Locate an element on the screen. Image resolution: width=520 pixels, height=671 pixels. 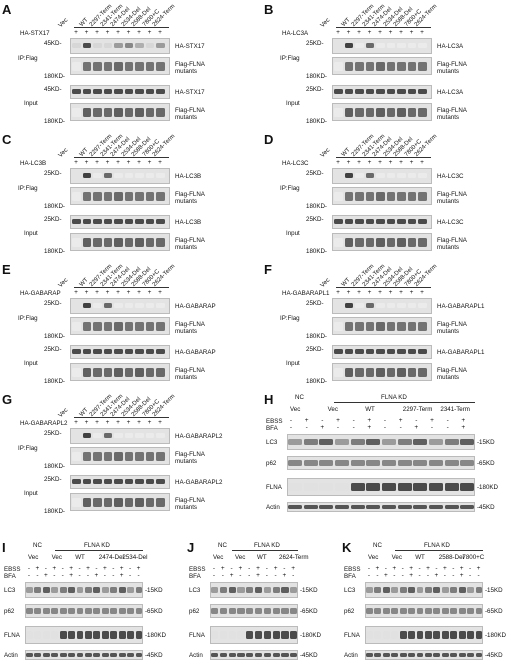
mw-marker-input-180: 180KD- is located at coordinates (54, 381).